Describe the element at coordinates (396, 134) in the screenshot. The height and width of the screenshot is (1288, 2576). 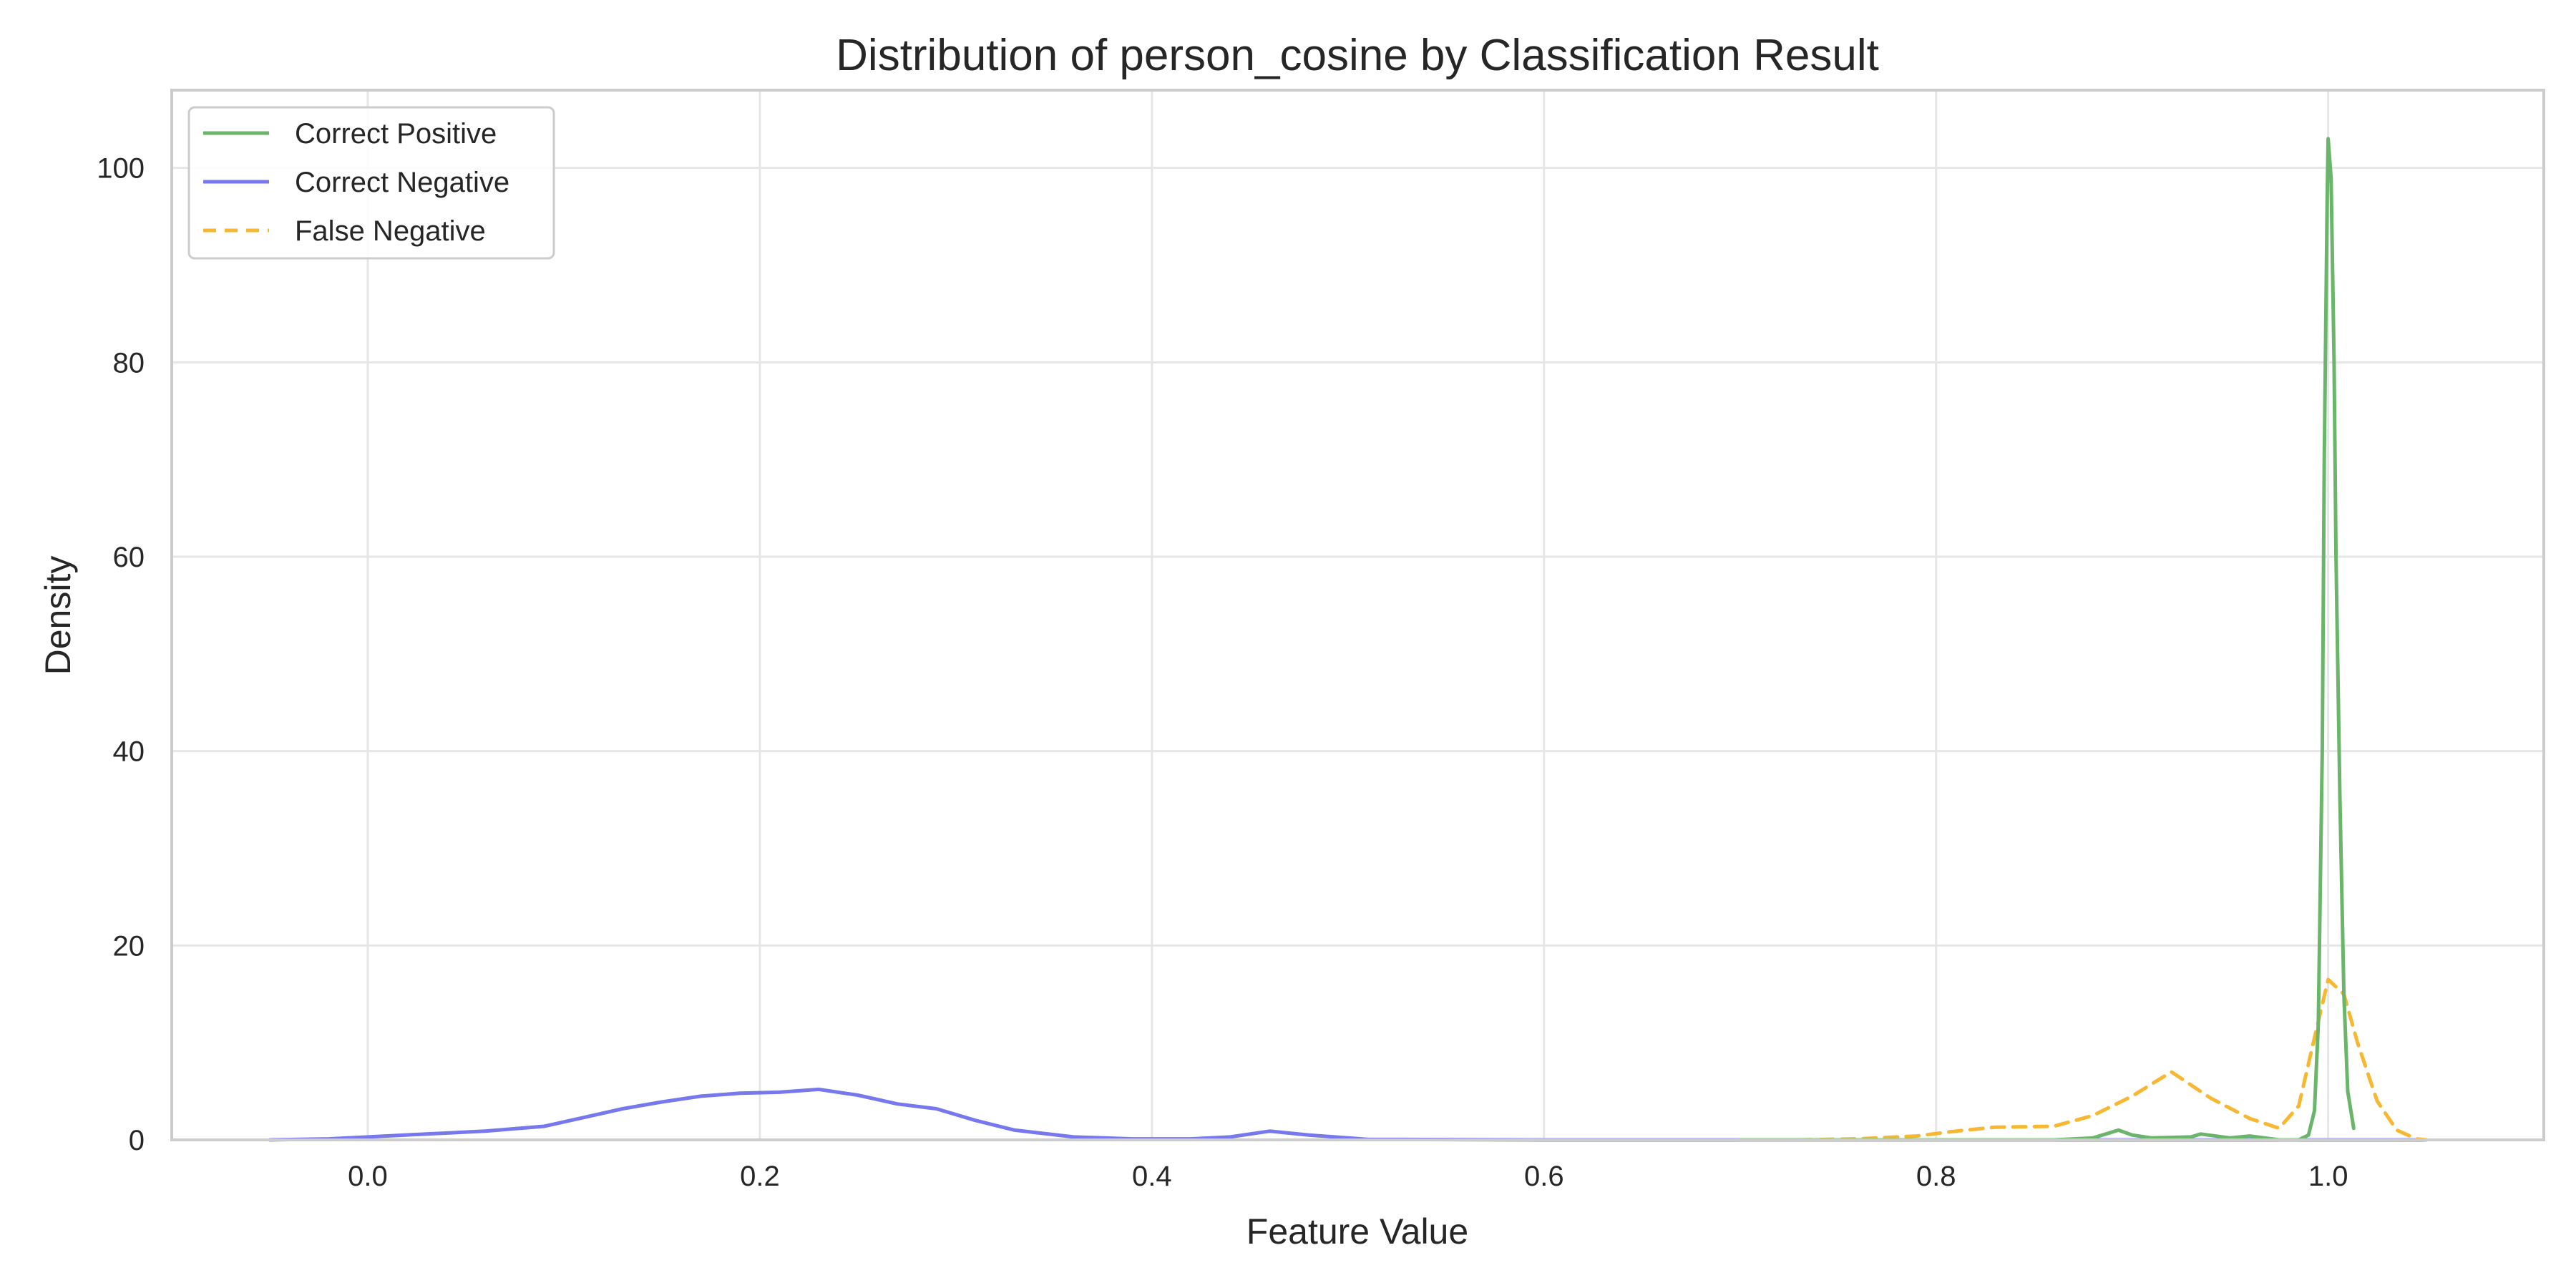
I see `legend-label-correct-positive: Correct Positive` at that location.